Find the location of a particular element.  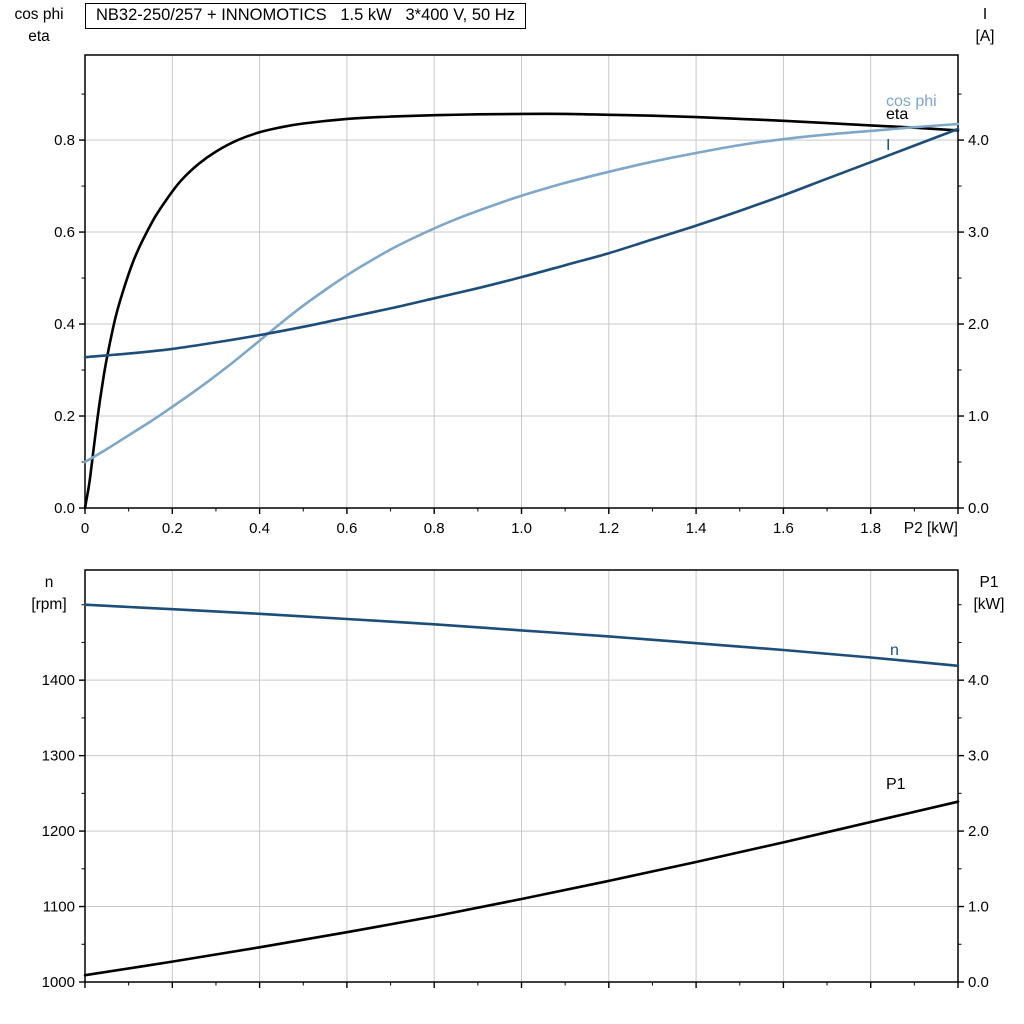

x-tick-label: 1.4 is located at coordinates (696, 528).